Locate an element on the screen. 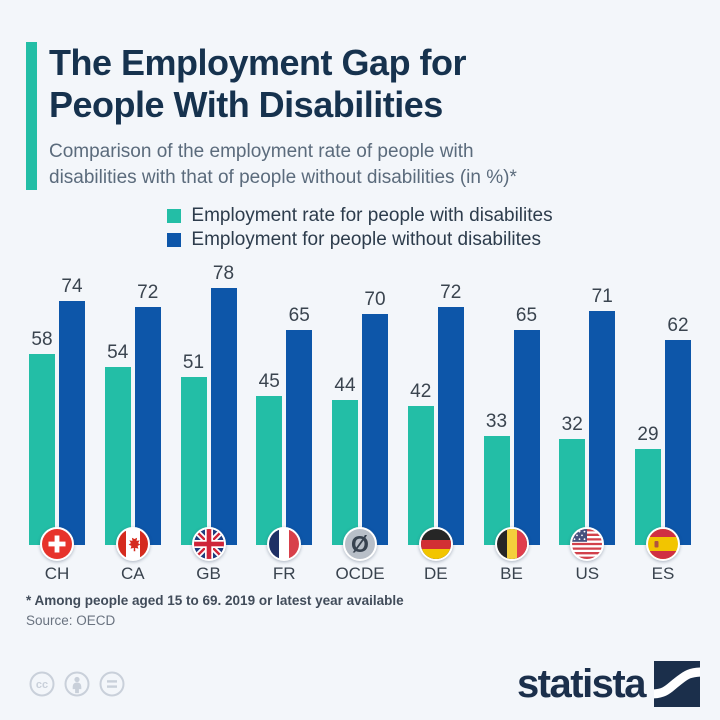  statista-logo: statista is located at coordinates (608, 684).